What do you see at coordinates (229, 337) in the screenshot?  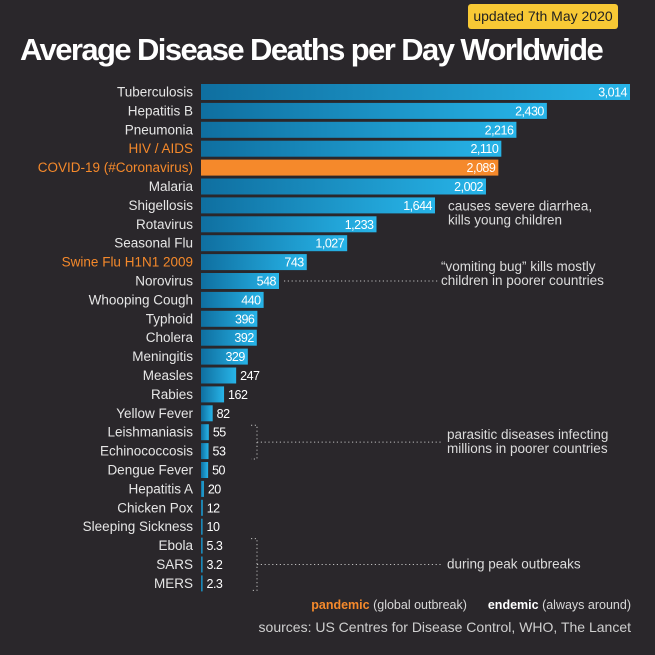 I see `bar-cholera` at bounding box center [229, 337].